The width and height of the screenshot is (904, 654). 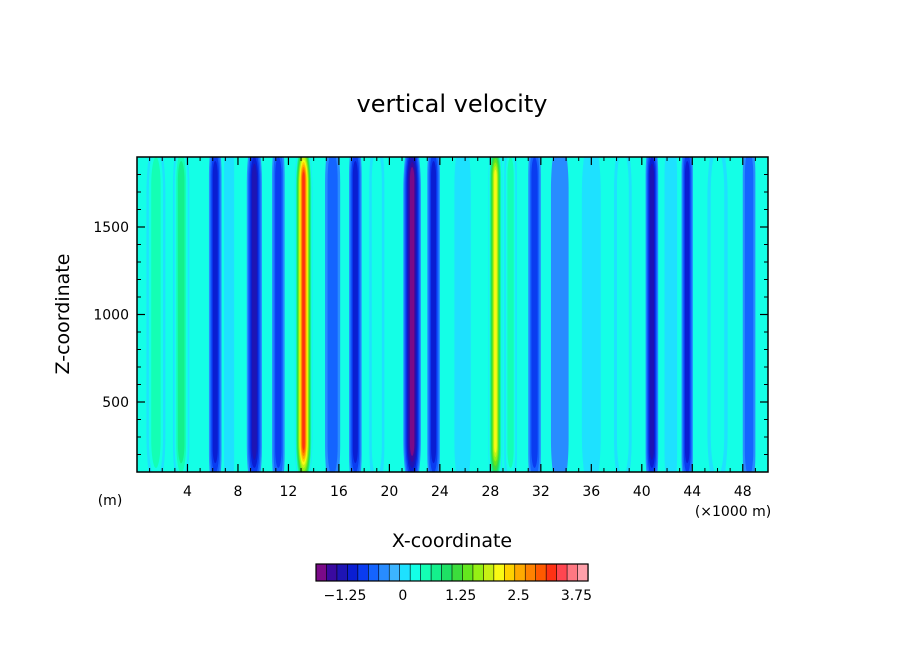 What do you see at coordinates (402, 596) in the screenshot?
I see `colorbar-tick-label: 0` at bounding box center [402, 596].